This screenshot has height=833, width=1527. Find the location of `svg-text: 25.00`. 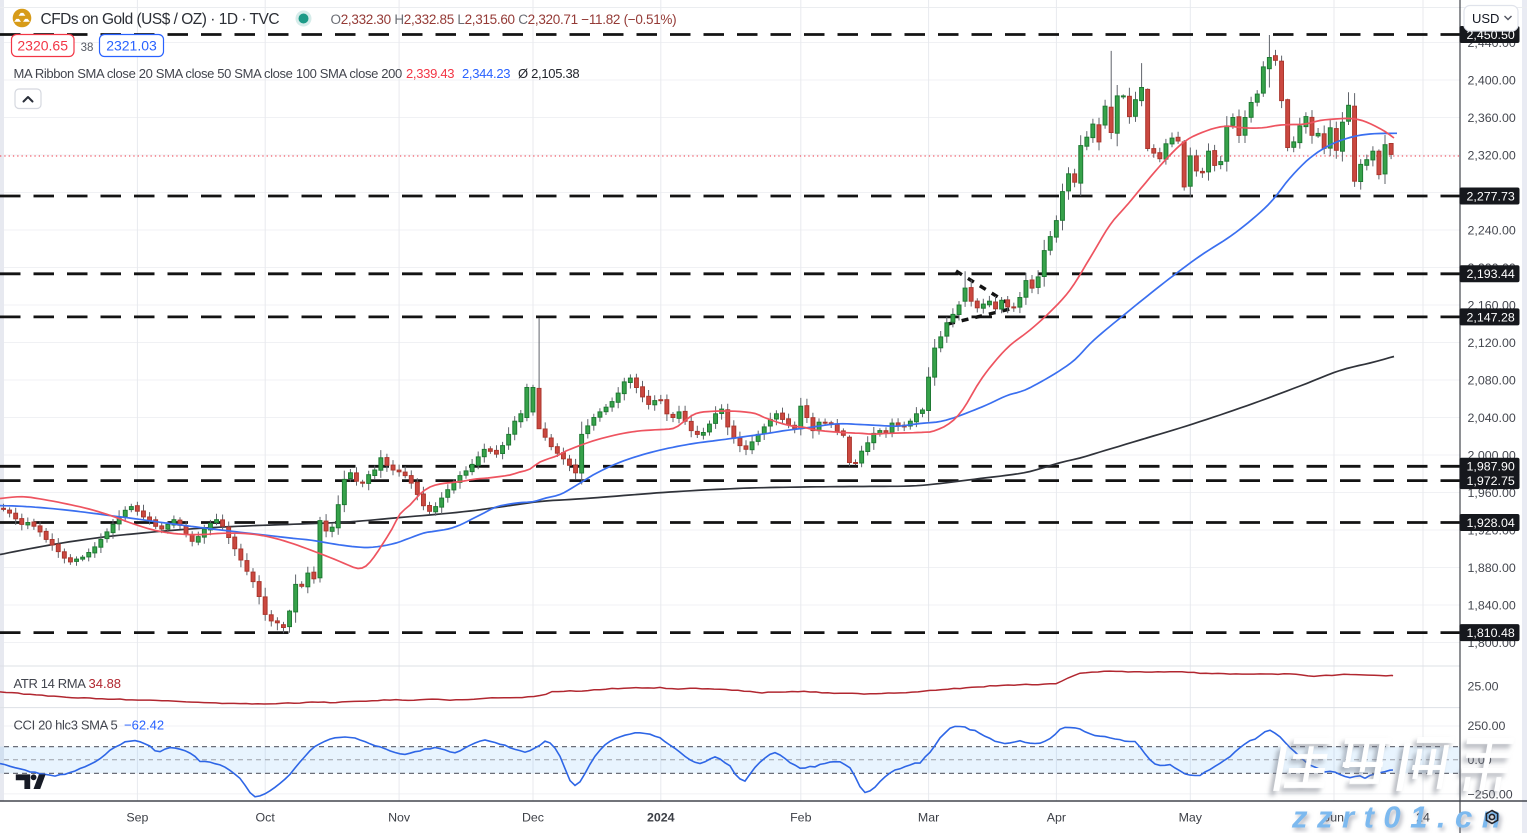

svg-text: 25.00 is located at coordinates (1483, 686).